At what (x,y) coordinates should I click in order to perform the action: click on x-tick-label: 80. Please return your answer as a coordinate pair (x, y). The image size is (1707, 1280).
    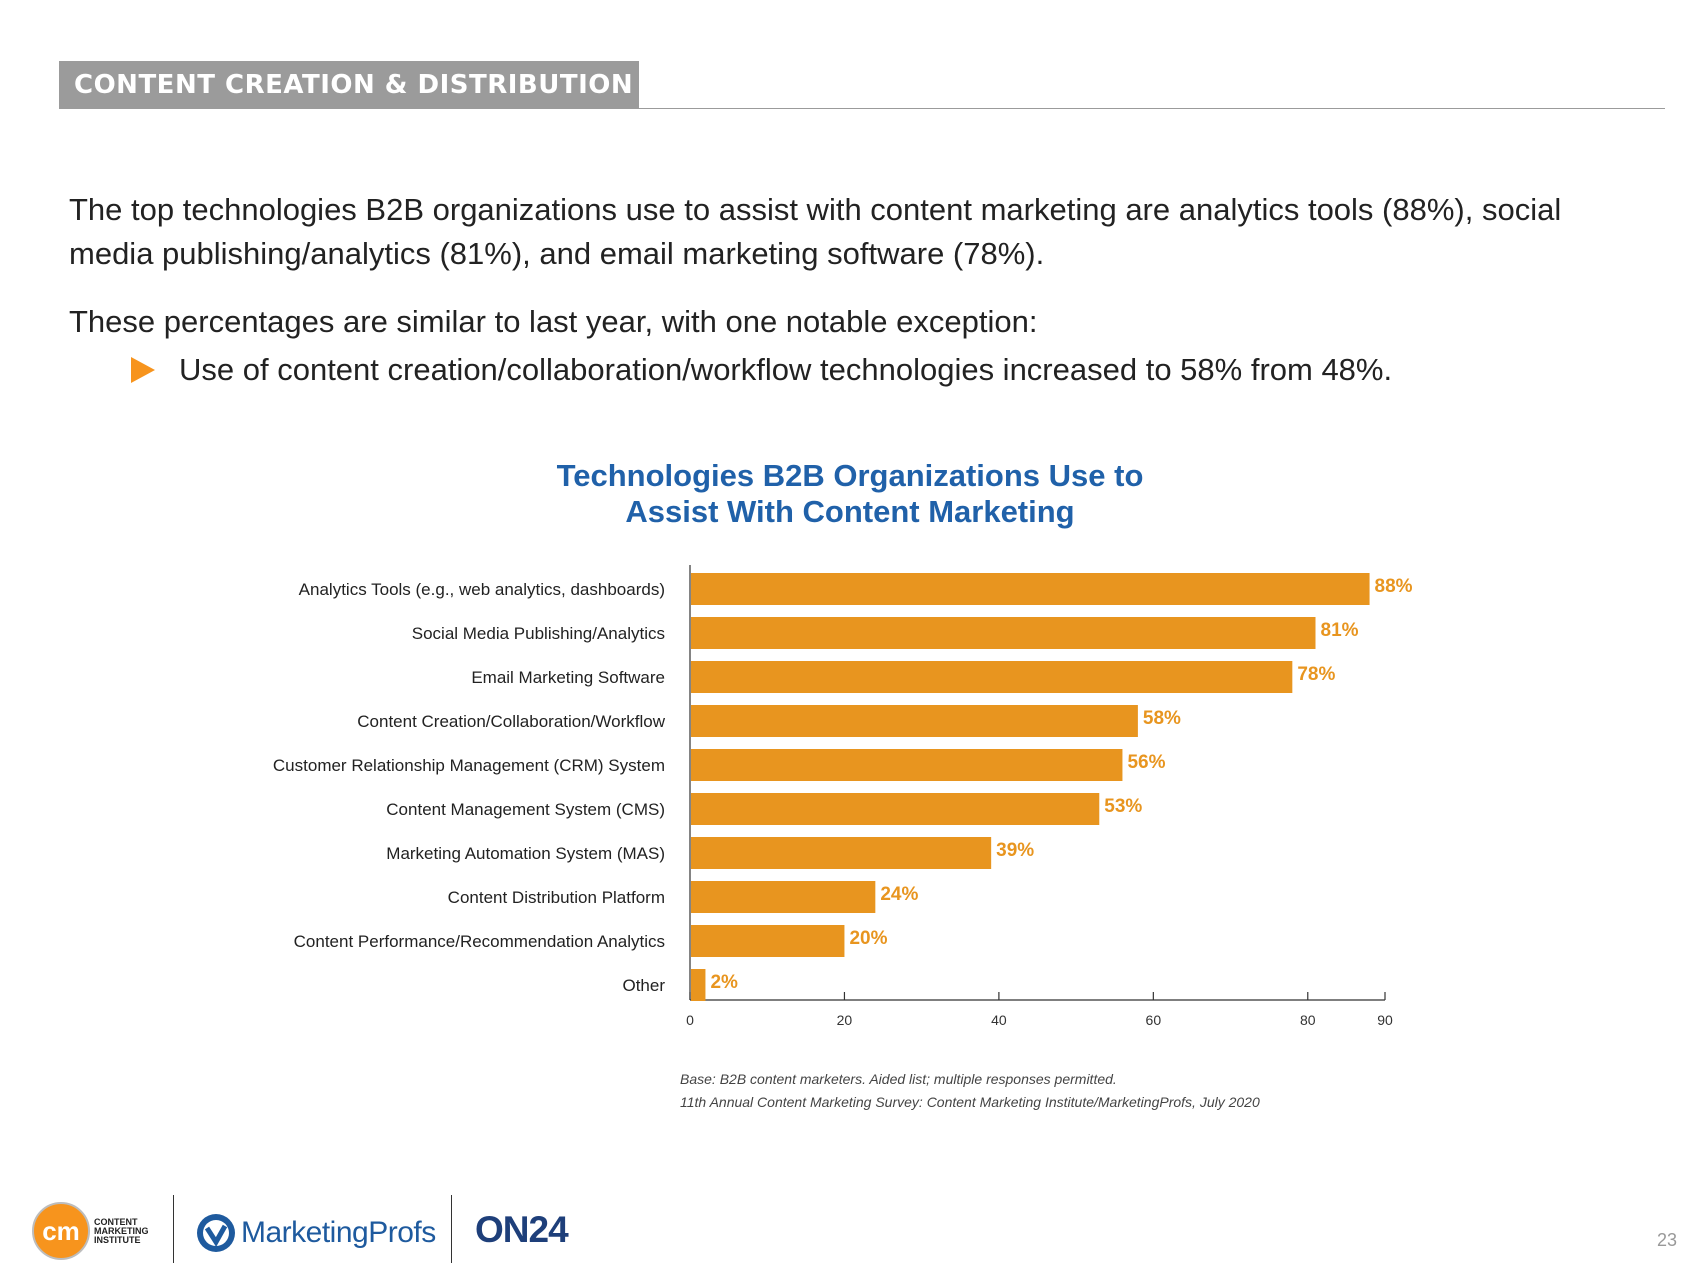
    Looking at the image, I should click on (1308, 1020).